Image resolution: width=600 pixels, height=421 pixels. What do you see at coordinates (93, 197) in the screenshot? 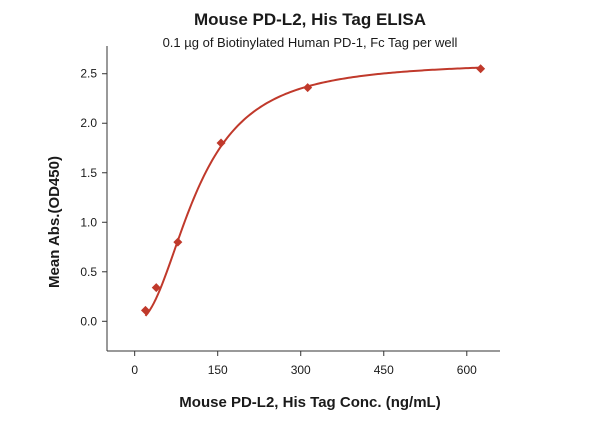
I see `y-ticks: 0.0 0.5 1.0 1.5 2.0 2.5` at bounding box center [93, 197].